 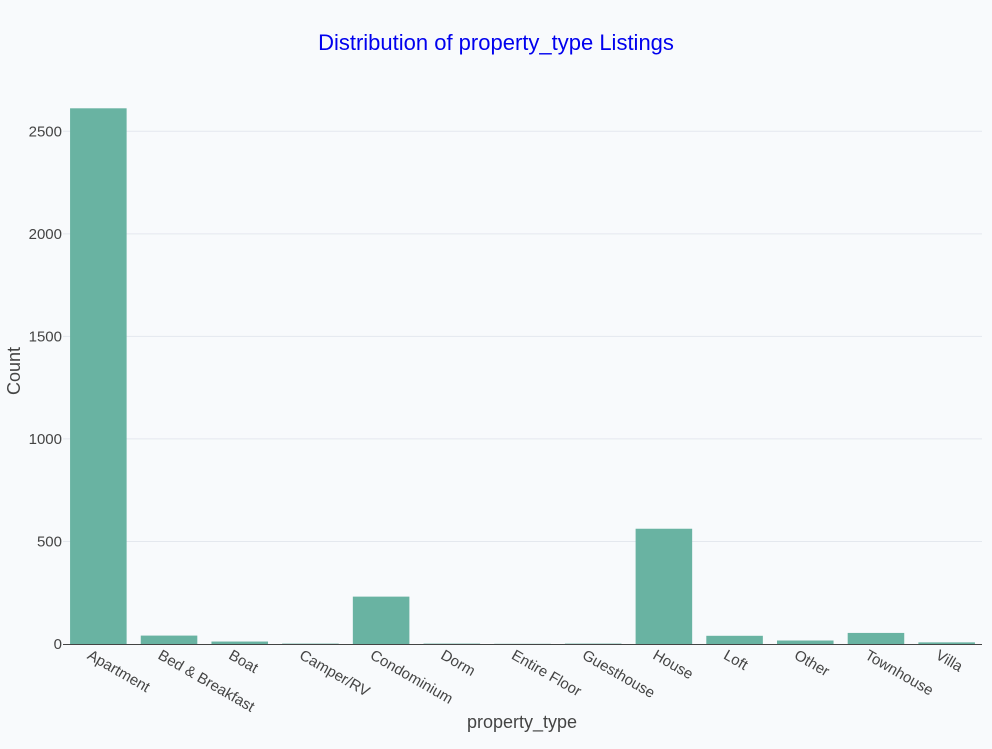 What do you see at coordinates (45, 336) in the screenshot?
I see `y-tick-label: 1500` at bounding box center [45, 336].